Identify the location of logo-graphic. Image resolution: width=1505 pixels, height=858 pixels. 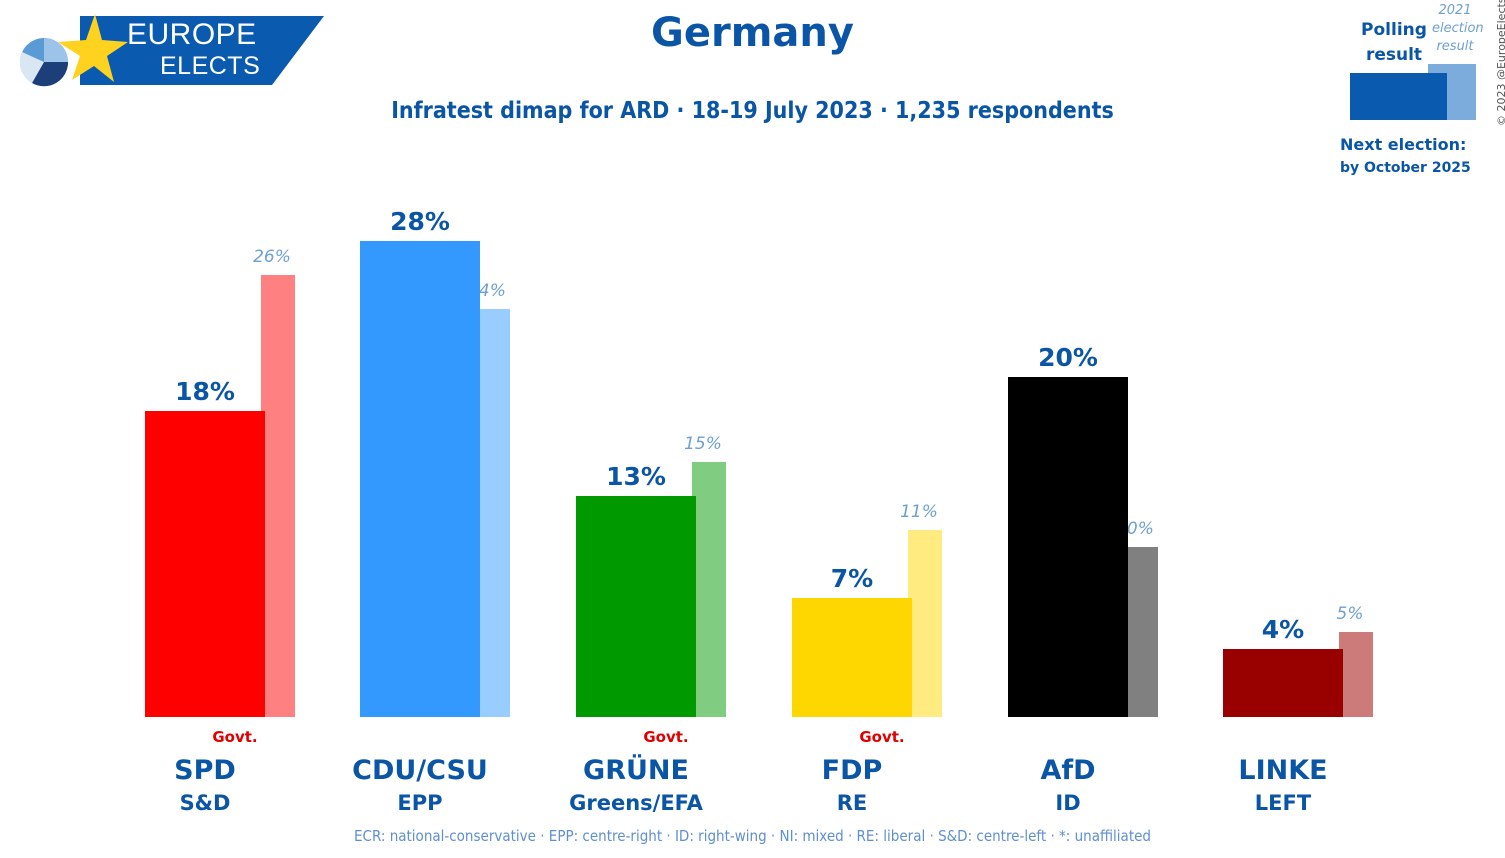
(171, 50).